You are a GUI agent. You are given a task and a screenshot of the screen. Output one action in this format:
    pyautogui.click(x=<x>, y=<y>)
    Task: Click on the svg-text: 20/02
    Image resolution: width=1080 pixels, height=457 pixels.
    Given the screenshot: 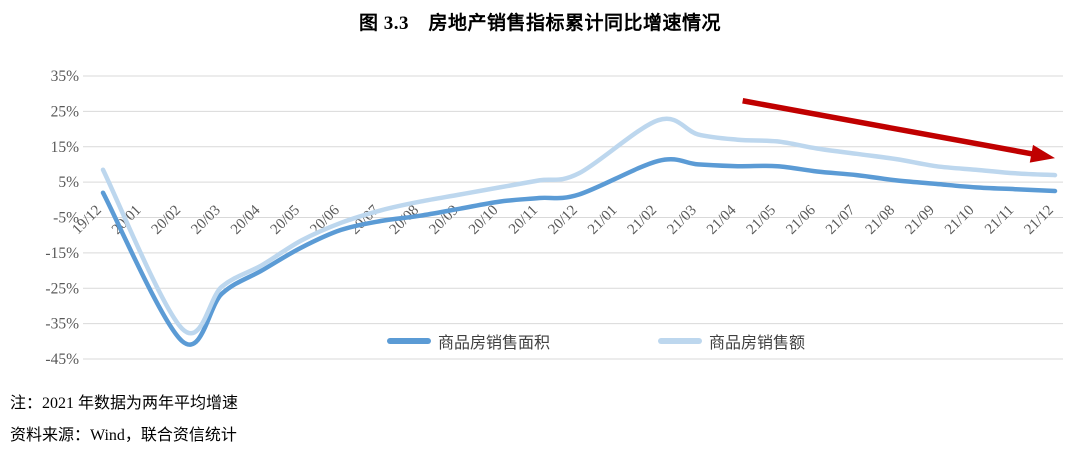 What is the action you would take?
    pyautogui.click(x=166, y=219)
    